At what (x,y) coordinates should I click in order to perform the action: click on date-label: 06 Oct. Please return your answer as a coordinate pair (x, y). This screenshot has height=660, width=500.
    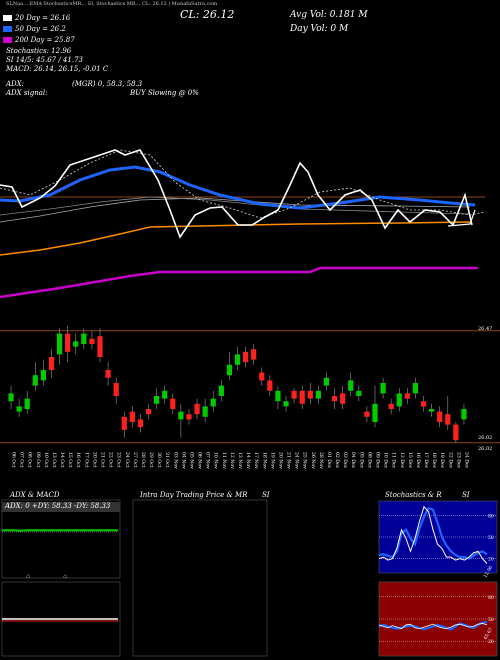
    Looking at the image, I should click on (14, 460).